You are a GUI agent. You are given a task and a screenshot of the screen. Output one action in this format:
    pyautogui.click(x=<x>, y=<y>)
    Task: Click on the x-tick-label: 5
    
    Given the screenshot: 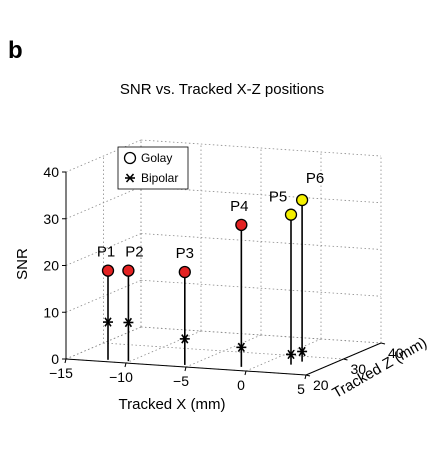 What is the action you would take?
    pyautogui.click(x=301, y=389)
    